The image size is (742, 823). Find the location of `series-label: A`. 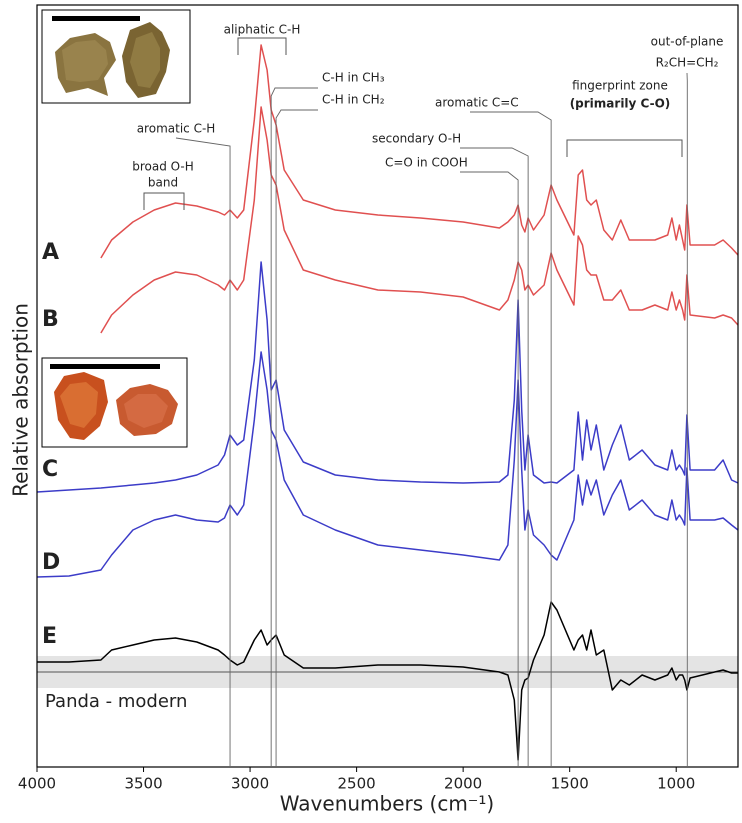

series-label: A is located at coordinates (50, 252).